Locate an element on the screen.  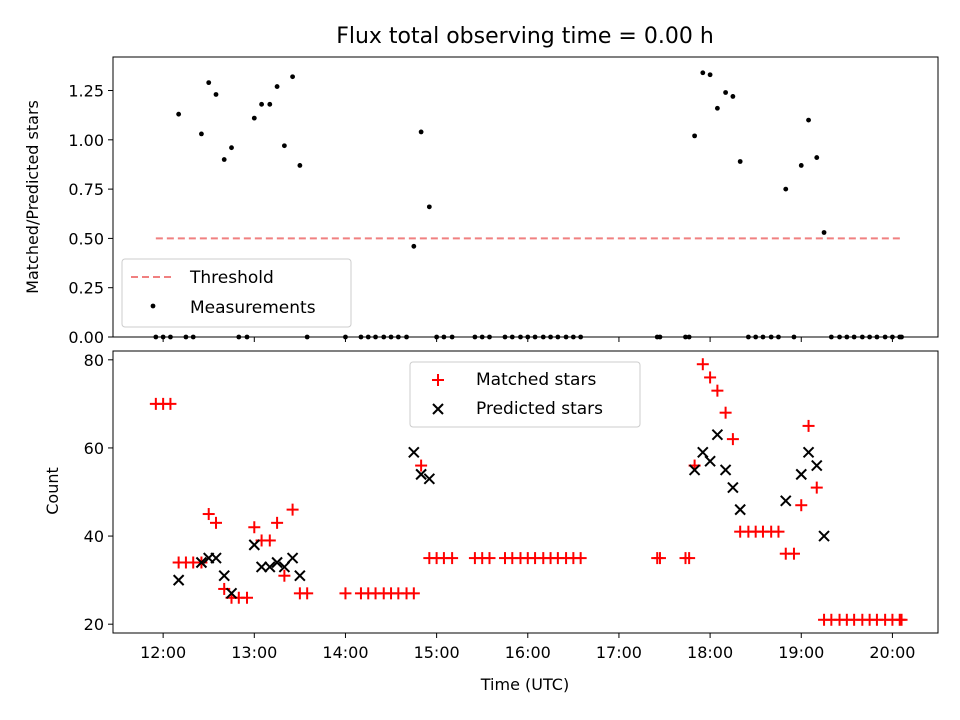
legend-predicted-swatch is located at coordinates (438, 409).